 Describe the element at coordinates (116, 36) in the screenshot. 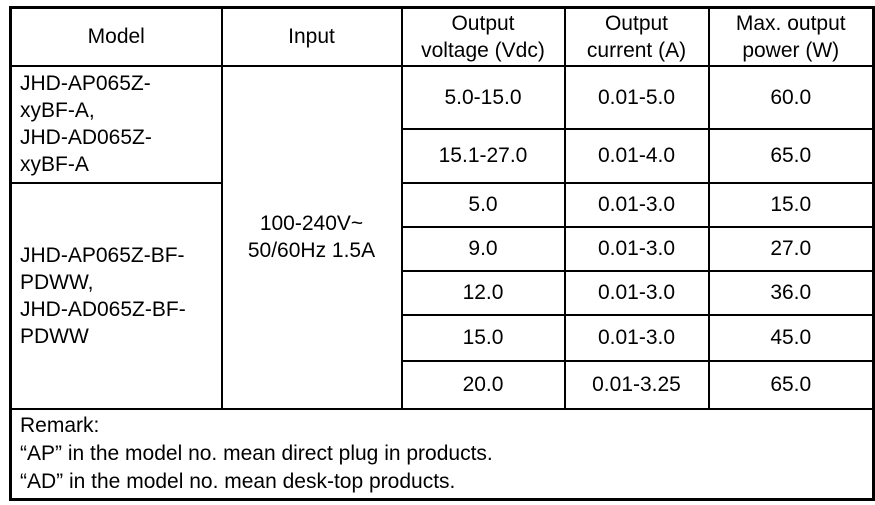

I see `header-model: Model` at that location.